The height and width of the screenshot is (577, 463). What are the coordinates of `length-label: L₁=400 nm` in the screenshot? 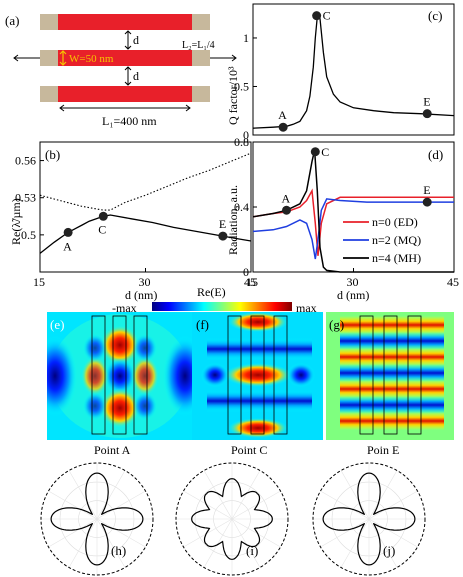 It's located at (129, 121).